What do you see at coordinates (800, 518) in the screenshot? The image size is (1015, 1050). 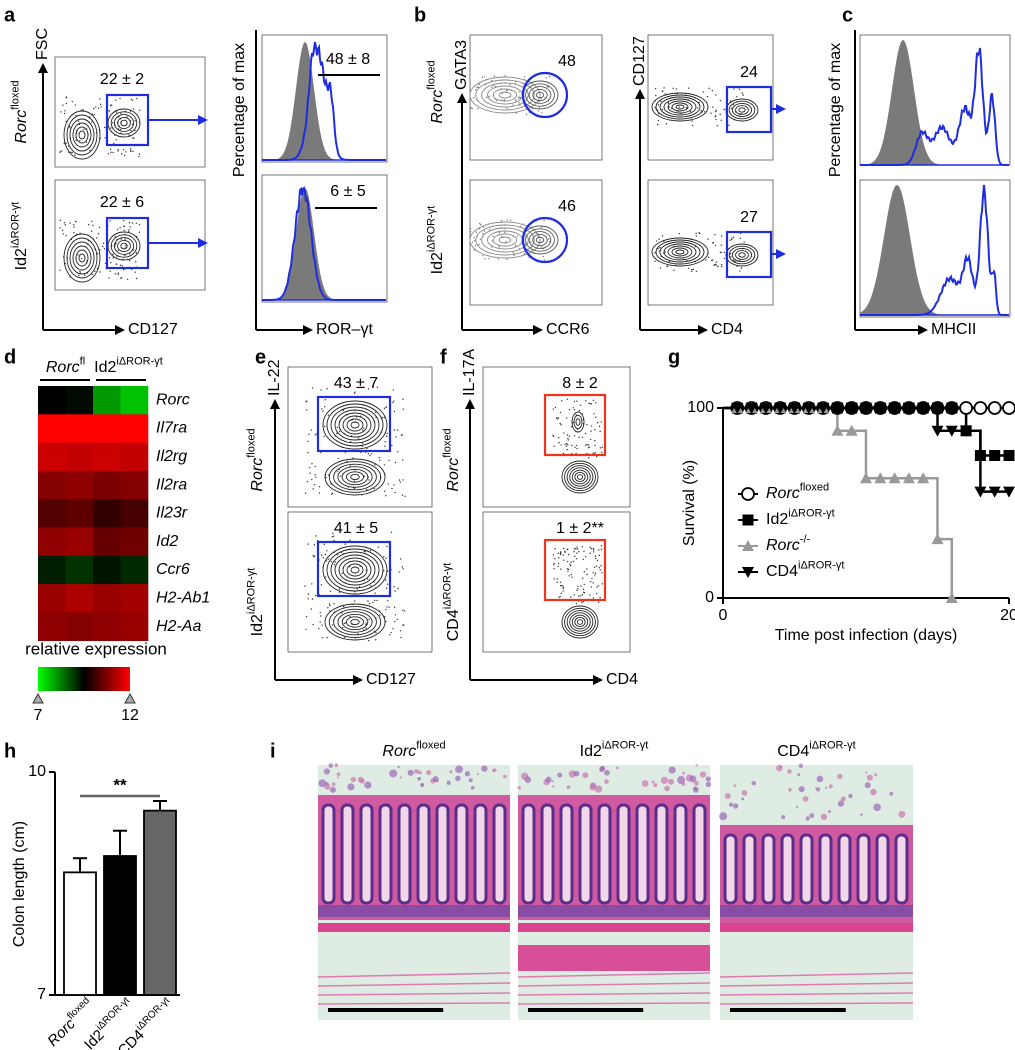 I see `legend-entry: Id2iΔROR-γt` at bounding box center [800, 518].